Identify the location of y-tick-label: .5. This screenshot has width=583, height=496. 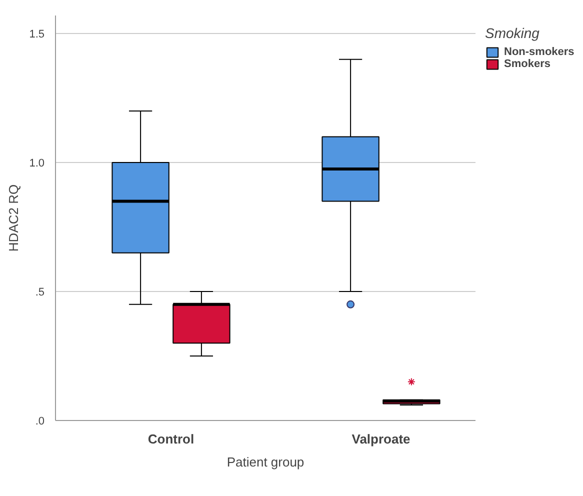
(40, 292).